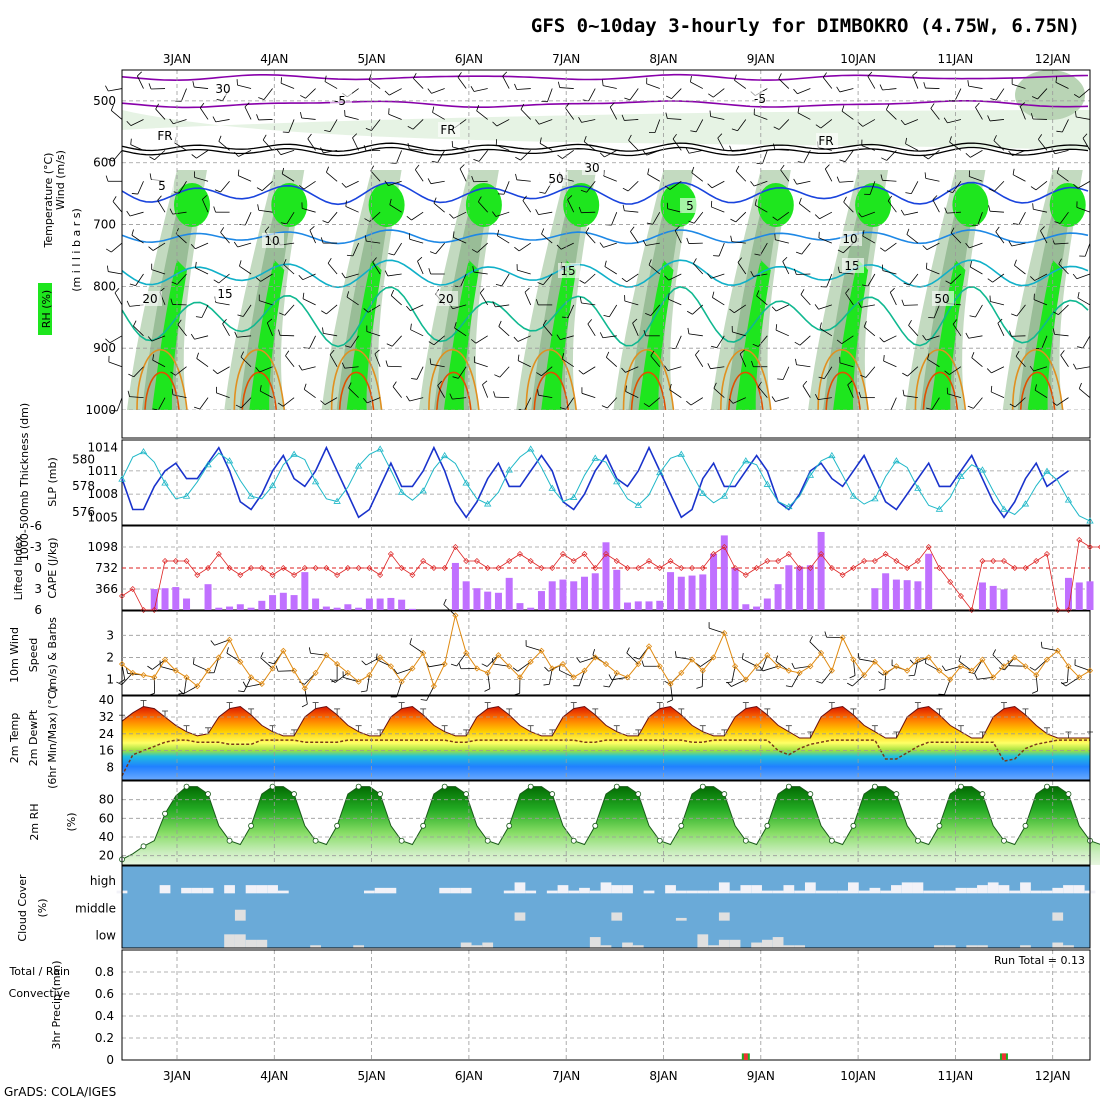 This screenshot has height=1100, width=1100. I want to click on wind10-speed-line, so click(606, 652).